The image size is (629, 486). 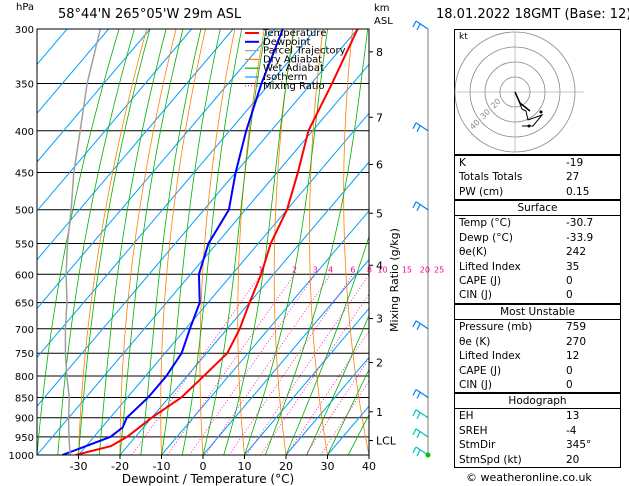 I want to click on surface-value: 35, so click(x=573, y=266).